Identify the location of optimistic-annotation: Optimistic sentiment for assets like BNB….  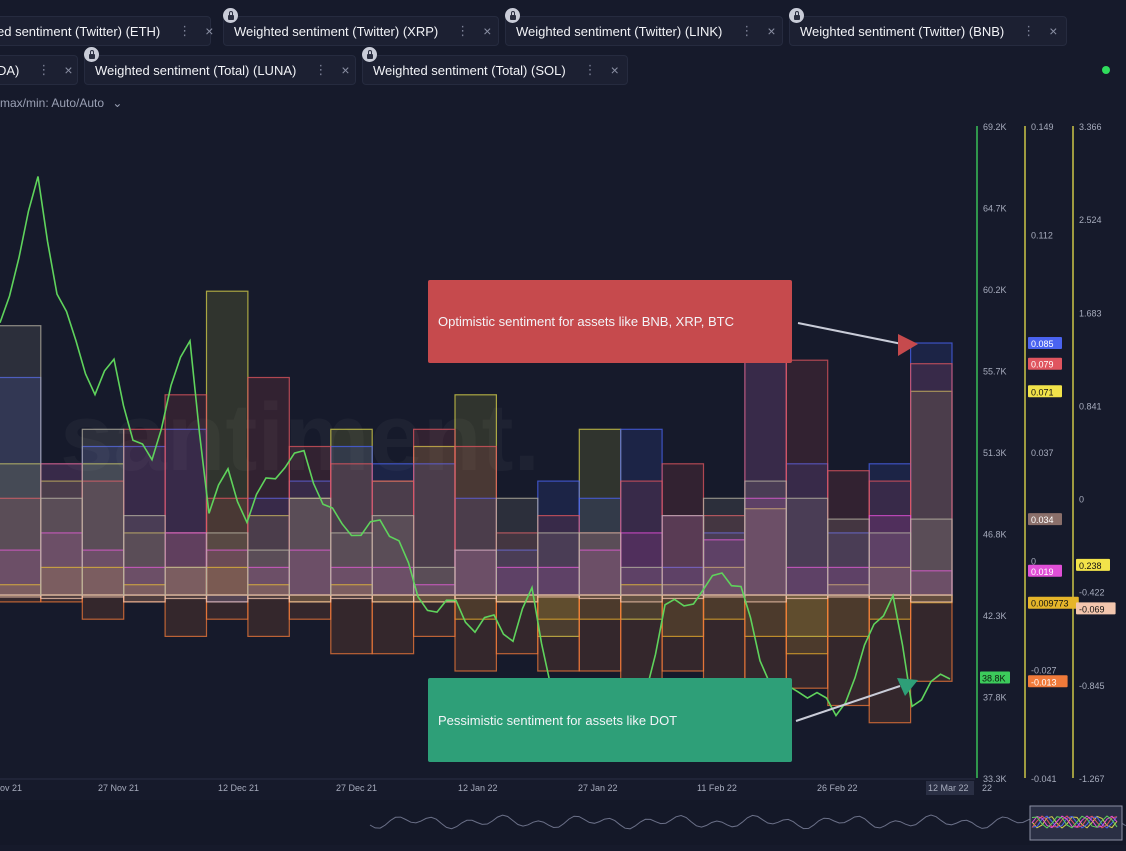
(610, 321).